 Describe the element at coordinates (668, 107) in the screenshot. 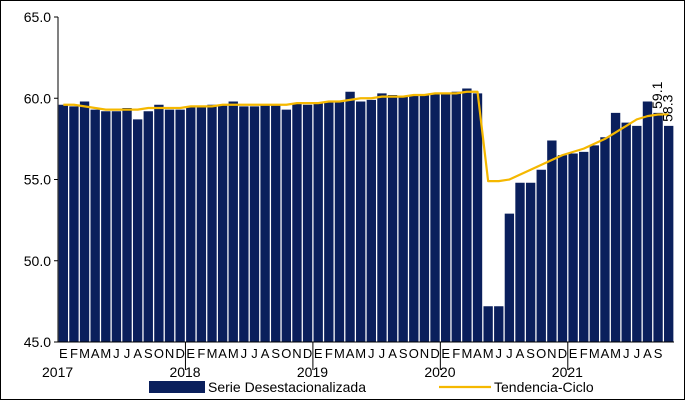

I see `data-label: 58.3` at that location.